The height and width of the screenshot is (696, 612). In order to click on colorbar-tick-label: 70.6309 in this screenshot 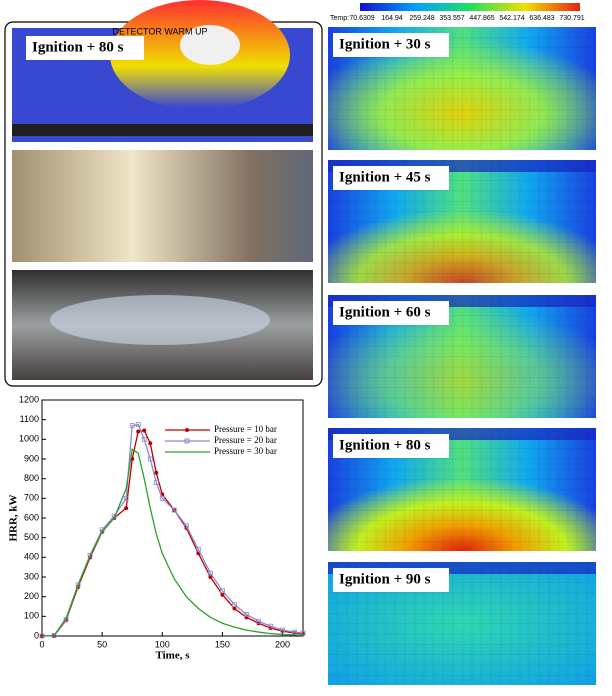, I will do `click(361, 18)`.